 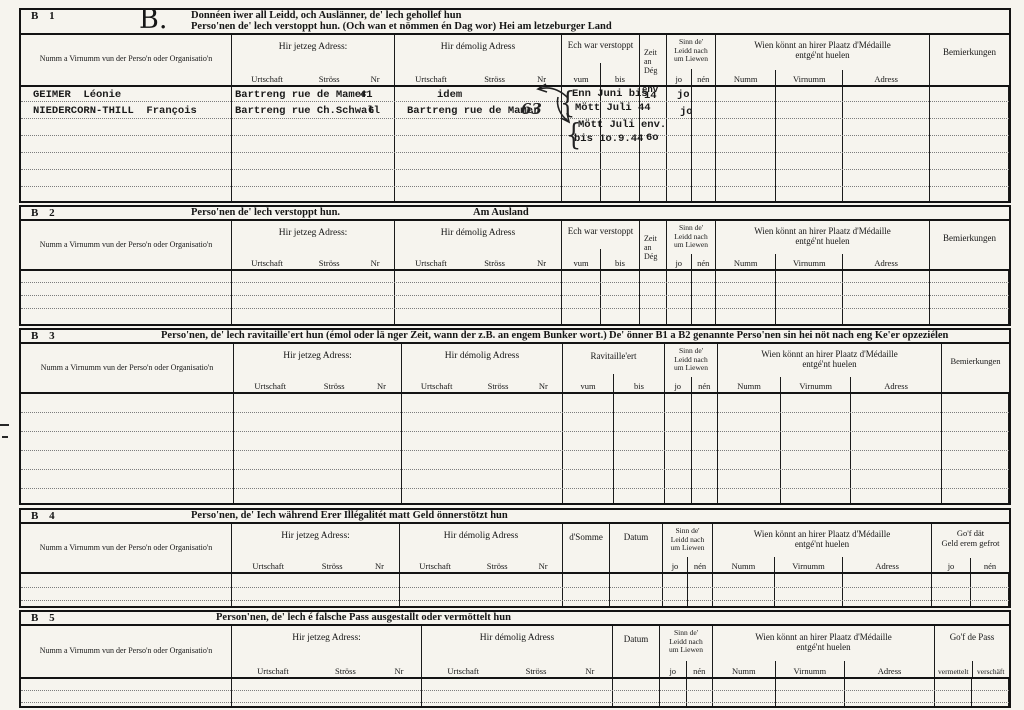 I want to click on body-cell-demolig, so click(x=478, y=144).